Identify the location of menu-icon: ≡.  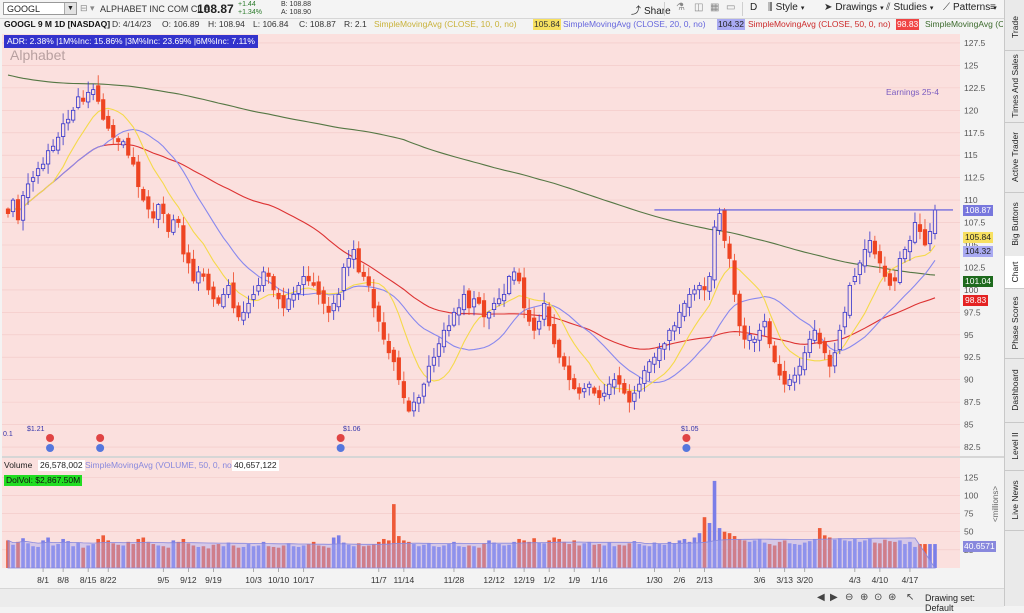
(993, 7).